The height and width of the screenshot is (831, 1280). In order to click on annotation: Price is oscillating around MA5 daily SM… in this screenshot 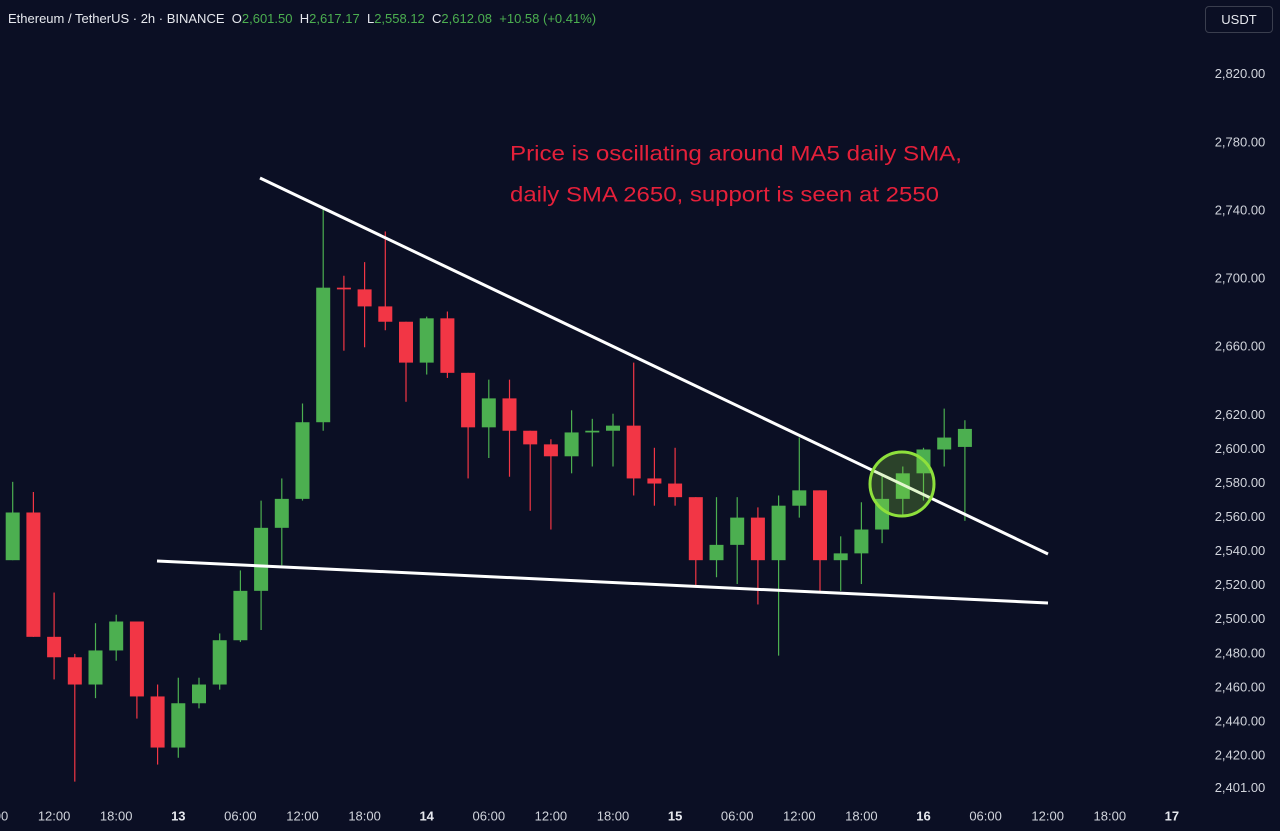, I will do `click(736, 154)`.